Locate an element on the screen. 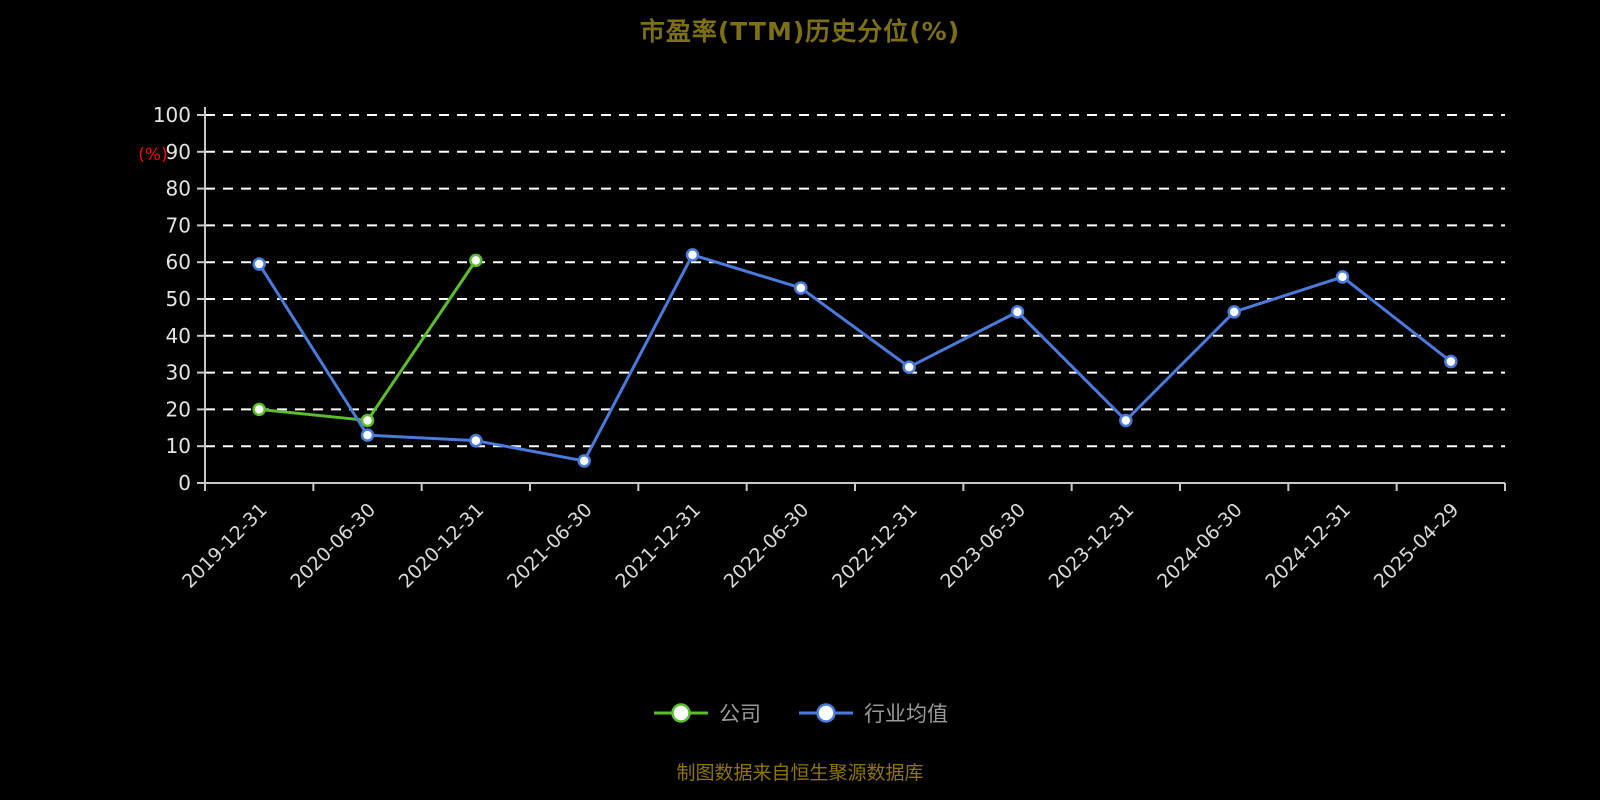 The image size is (1600, 800). y-axis-label: 60 is located at coordinates (178, 262).